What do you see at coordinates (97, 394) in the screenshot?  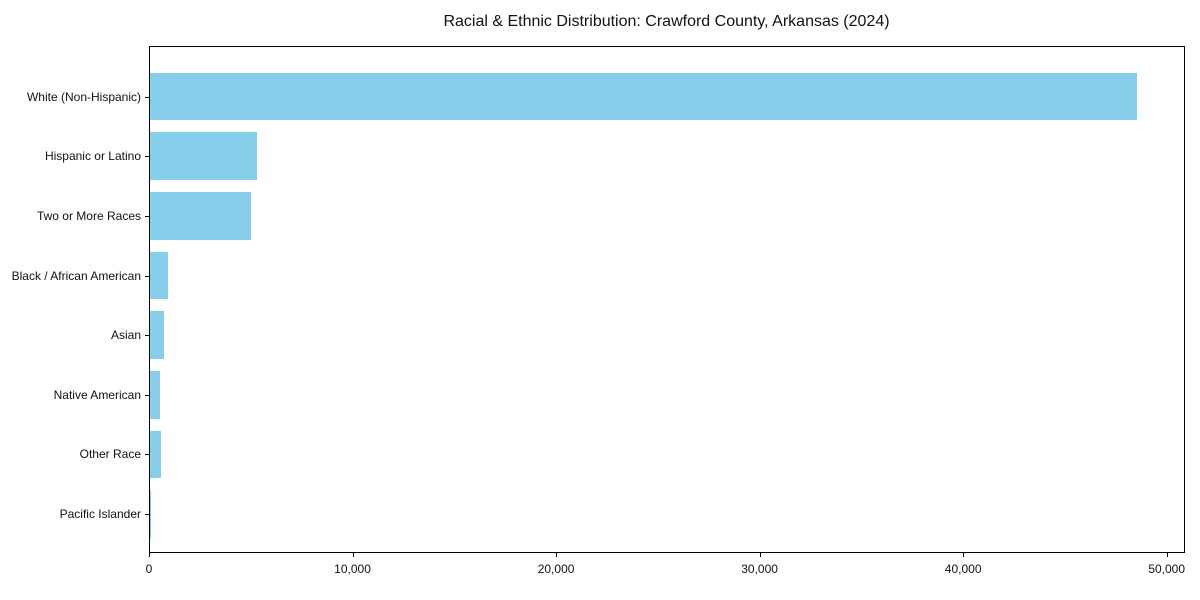 I see `y-axis-label: Native American` at bounding box center [97, 394].